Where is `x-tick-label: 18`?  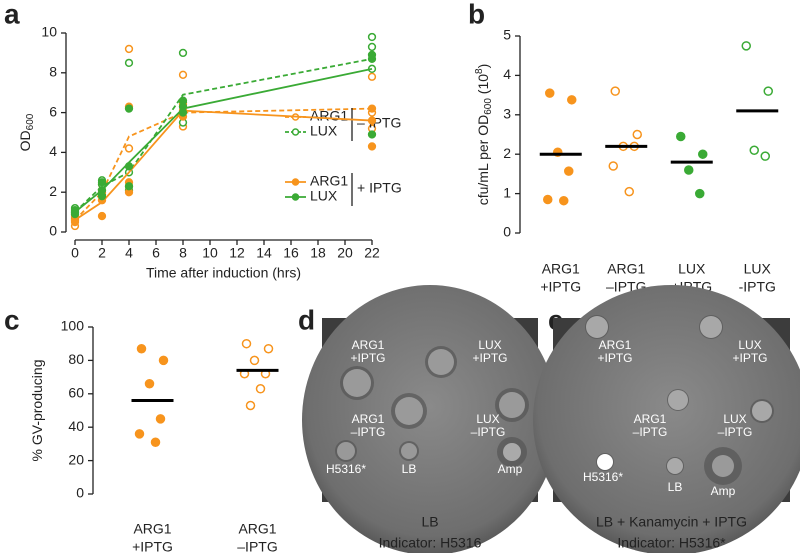 x-tick-label: 18 is located at coordinates (318, 253).